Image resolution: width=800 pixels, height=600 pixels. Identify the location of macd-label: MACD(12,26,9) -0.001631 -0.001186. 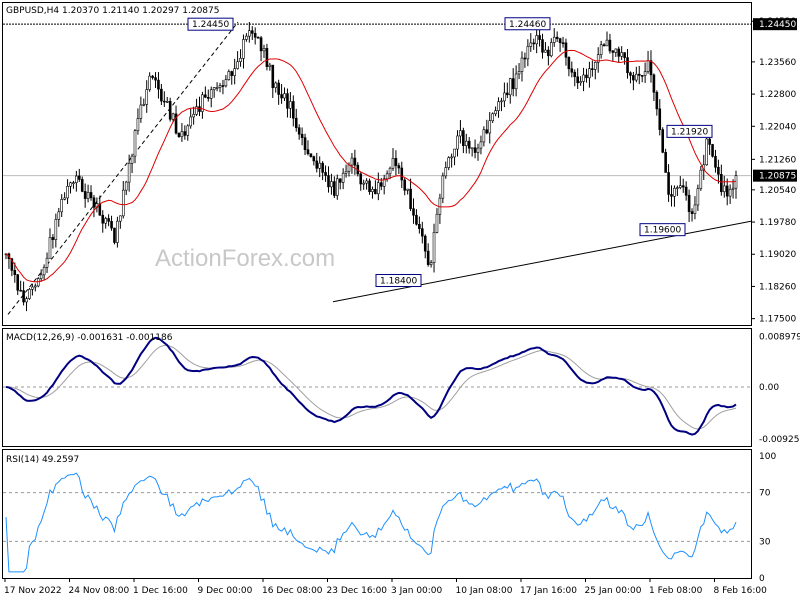
(89, 338).